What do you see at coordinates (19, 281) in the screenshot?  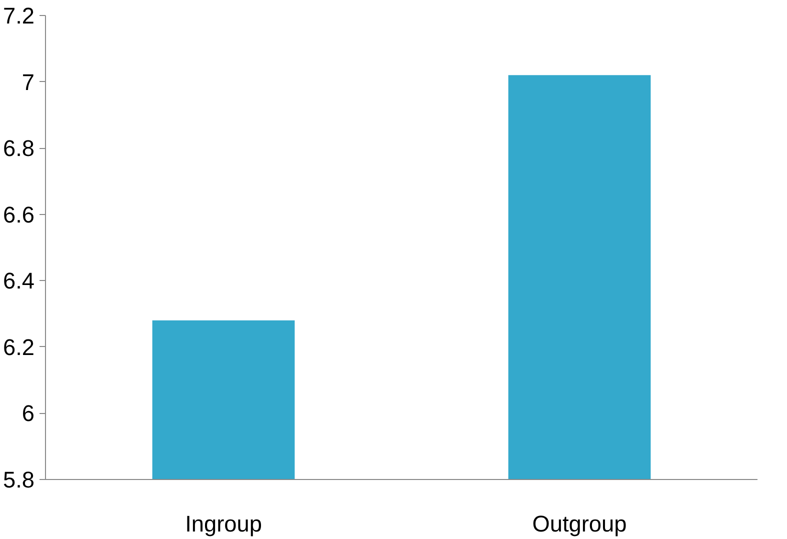 I see `y-tick-label: 6.4` at bounding box center [19, 281].